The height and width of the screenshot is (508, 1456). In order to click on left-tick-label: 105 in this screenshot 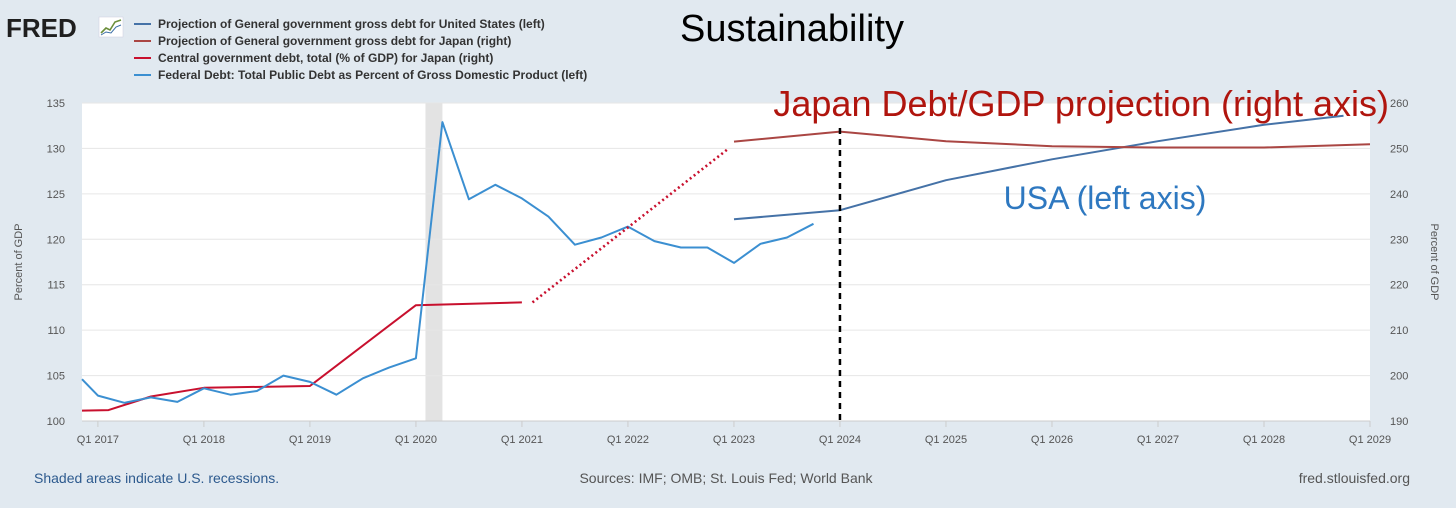, I will do `click(56, 377)`.